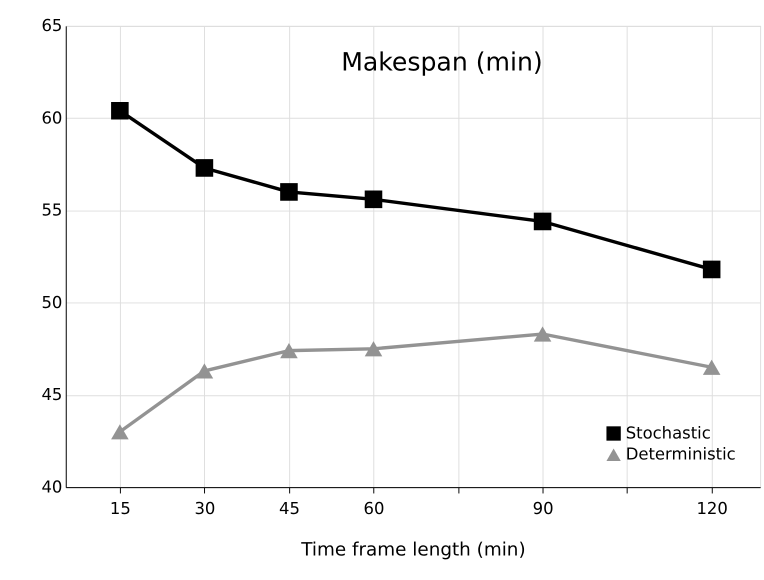  What do you see at coordinates (51, 486) in the screenshot?
I see `y-tick-label: 40` at bounding box center [51, 486].